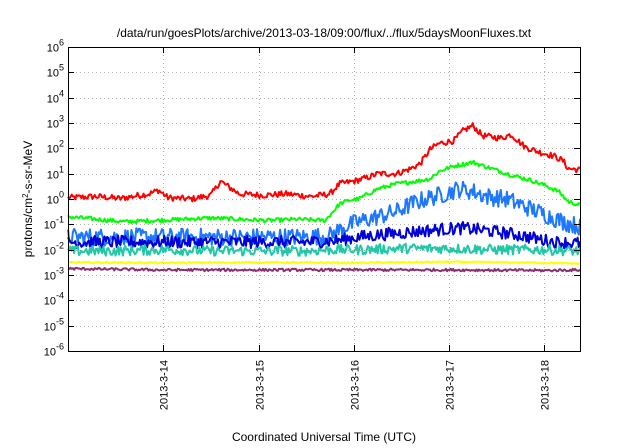  Describe the element at coordinates (546, 385) in the screenshot. I see `x-tick-label: 2013-3-18` at that location.